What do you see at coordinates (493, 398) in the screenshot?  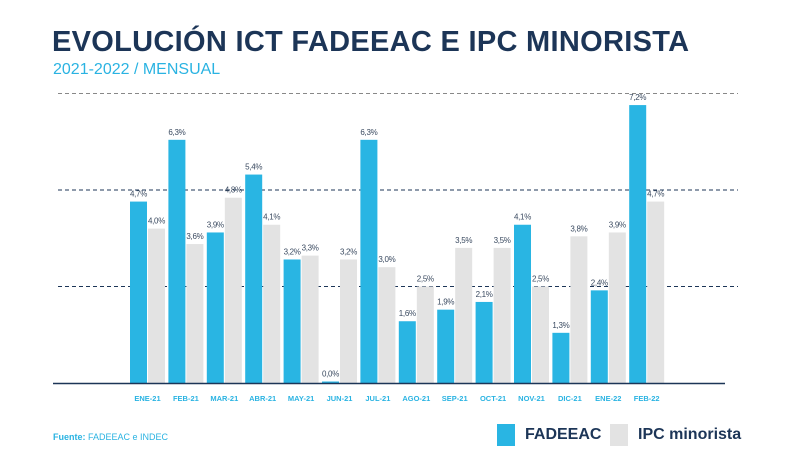 I see `x-tick-label: OCT-21` at bounding box center [493, 398].